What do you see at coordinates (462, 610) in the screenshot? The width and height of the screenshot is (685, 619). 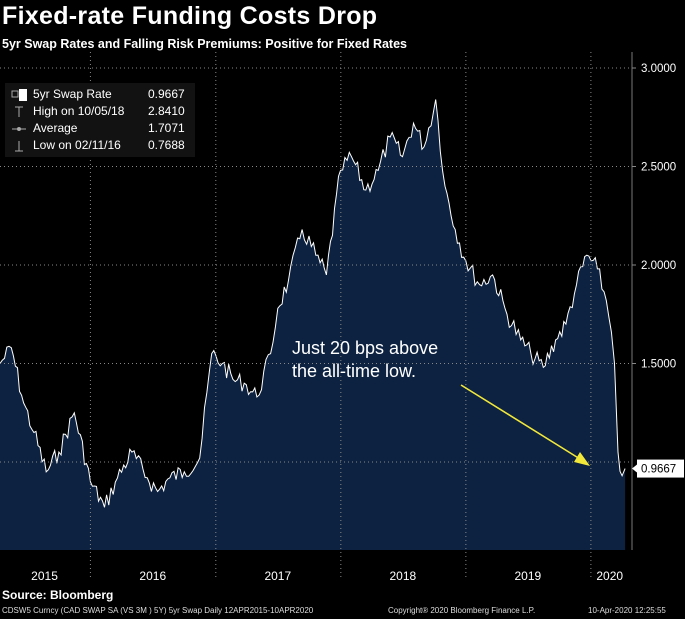 I see `footer-copyright: Copyright® 2020 Bloomberg Finance L.P.` at bounding box center [462, 610].